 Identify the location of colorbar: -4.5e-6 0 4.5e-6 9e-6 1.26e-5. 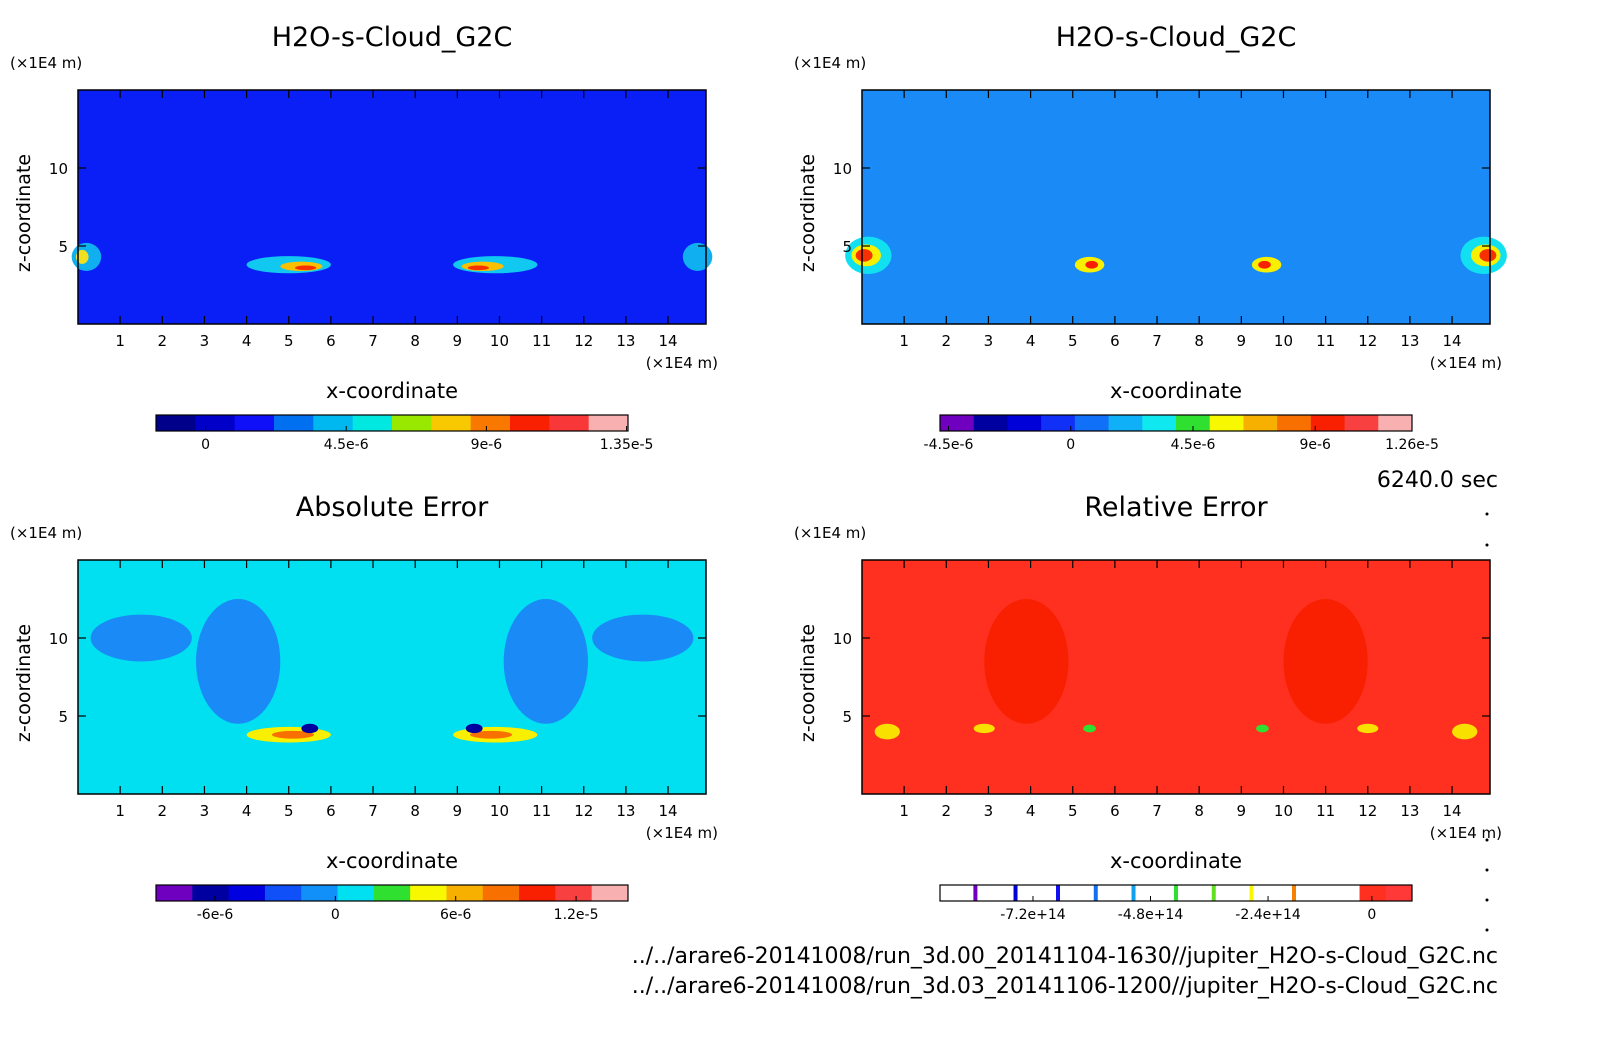
(1181, 433).